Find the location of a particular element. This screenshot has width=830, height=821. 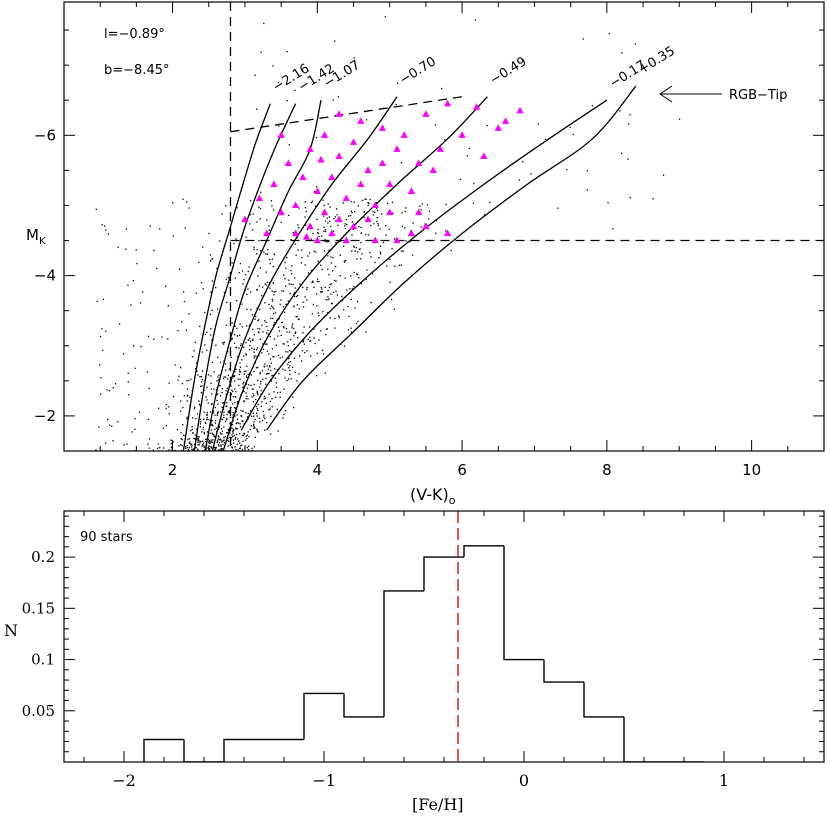

longitude-annotation: l=−0.89° is located at coordinates (134, 34).